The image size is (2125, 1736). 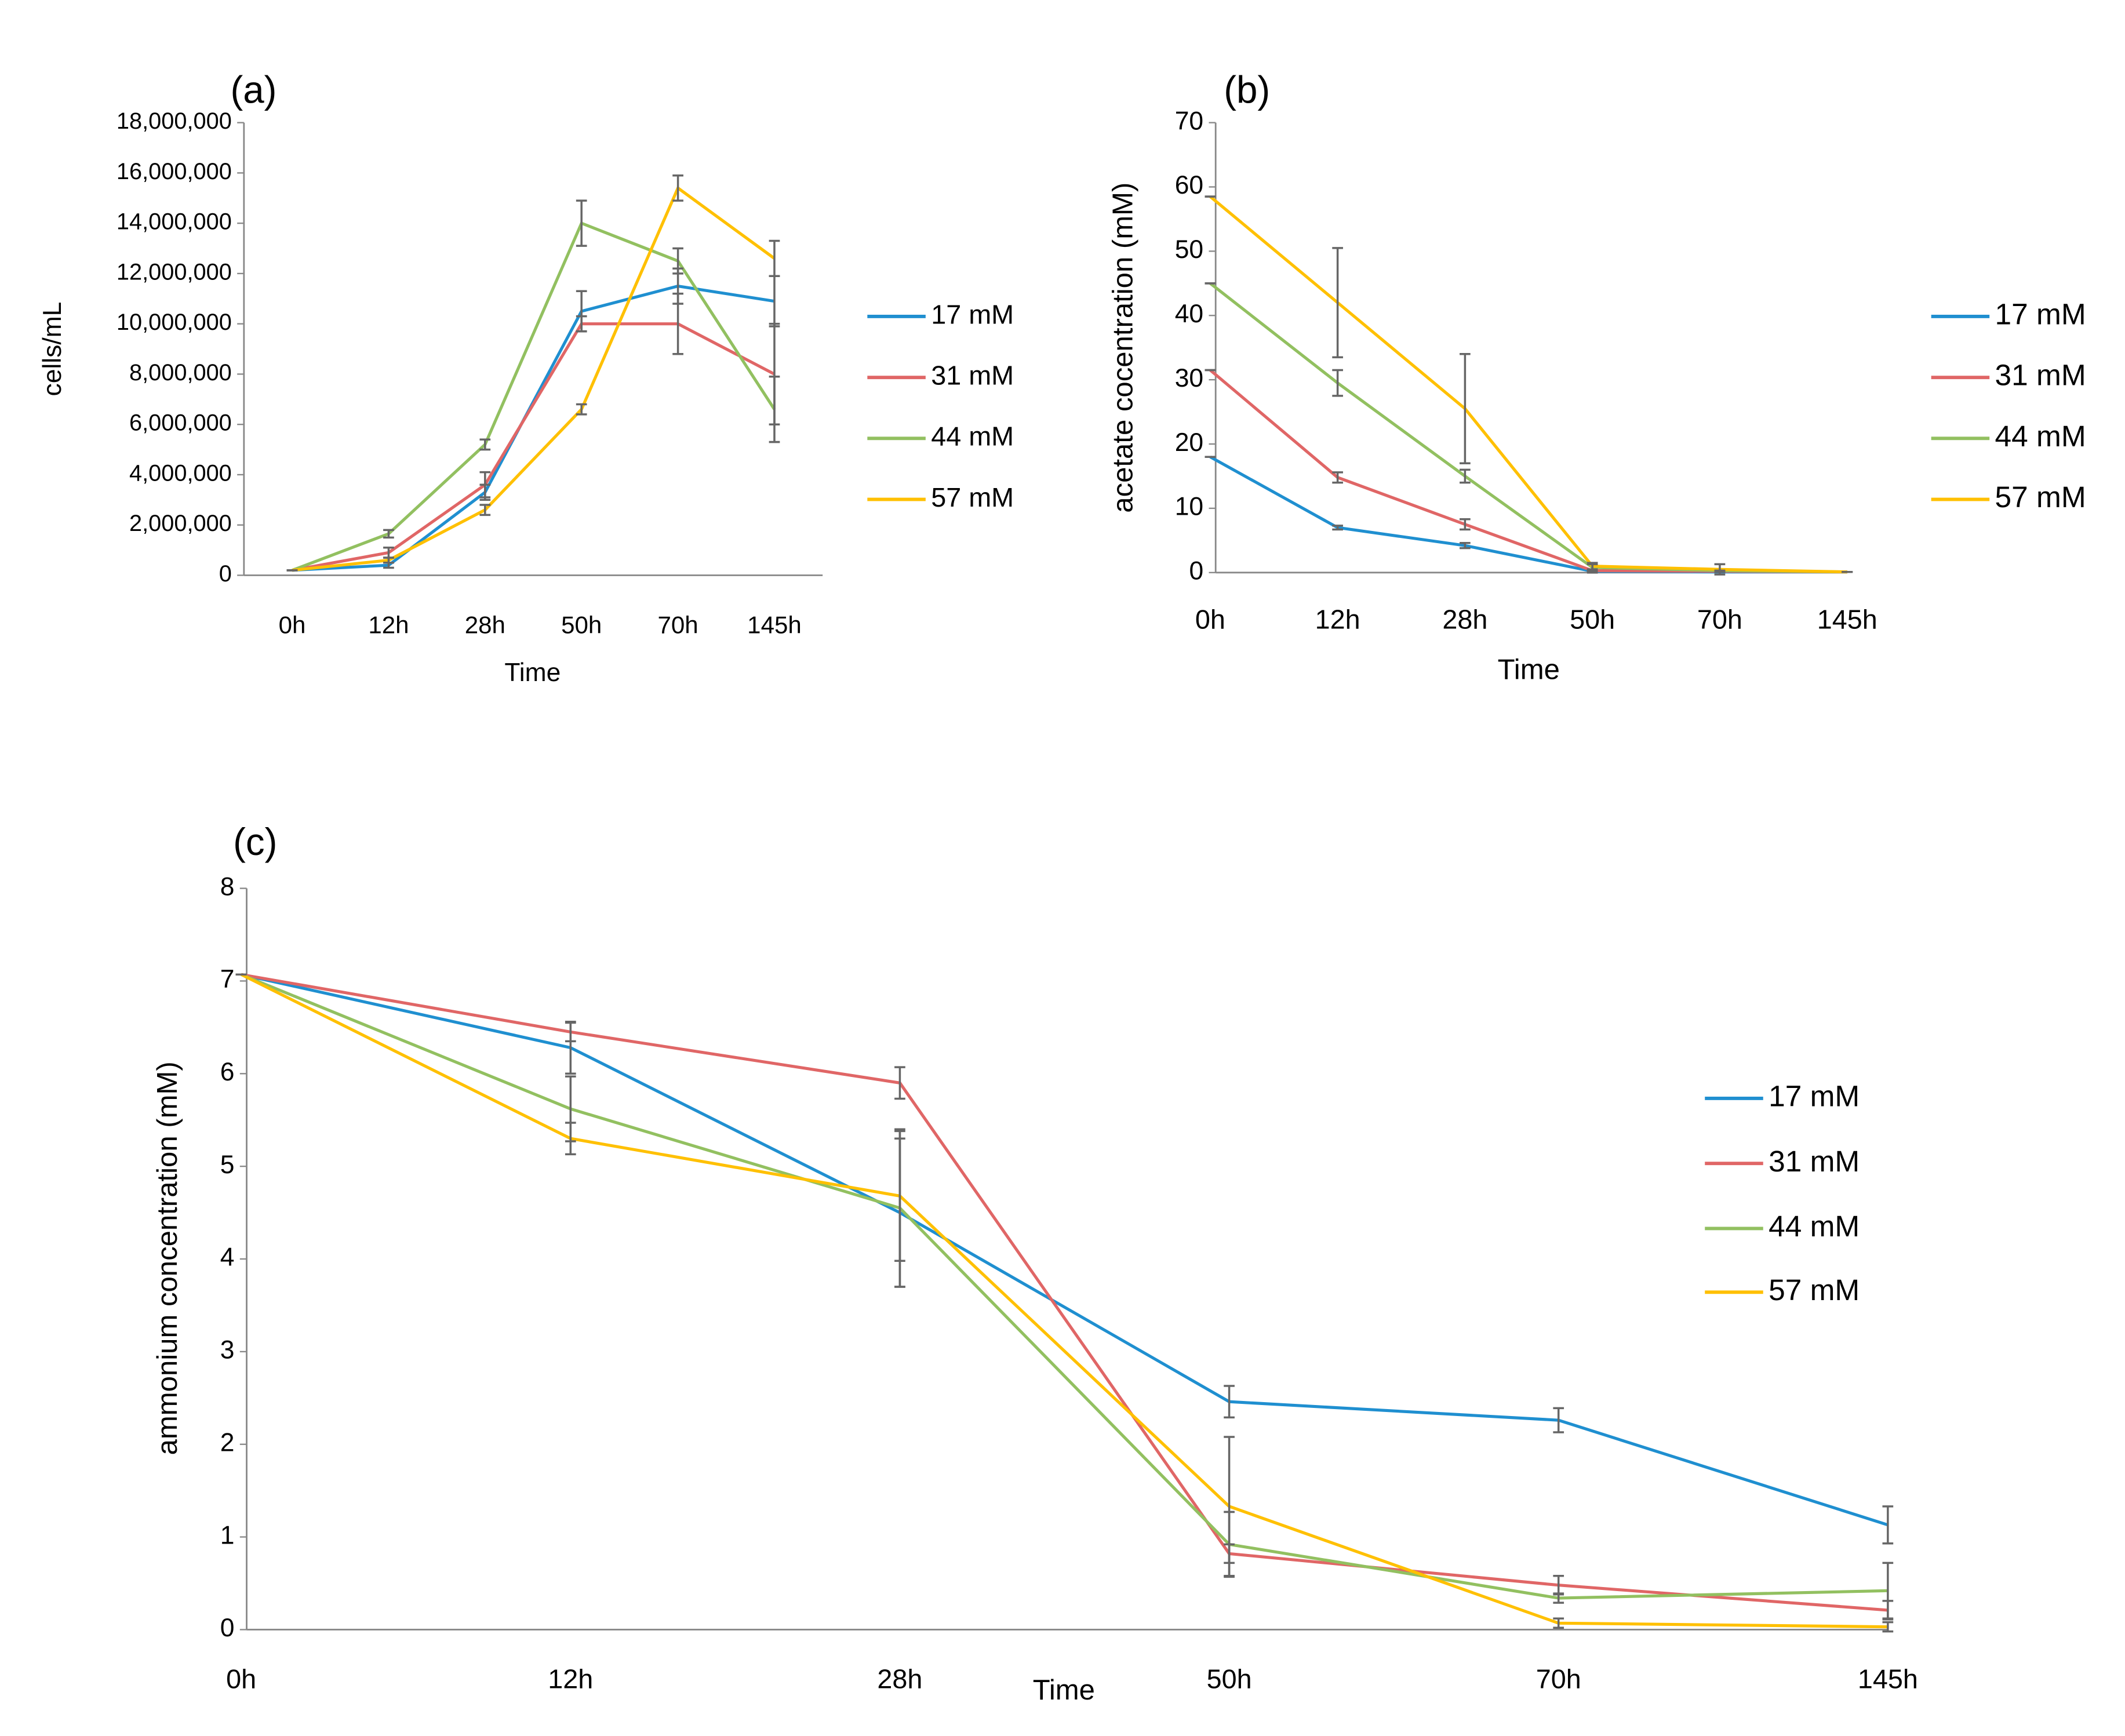 What do you see at coordinates (167, 1258) in the screenshot?
I see `y-axis-label: ammonium concentration (mM)` at bounding box center [167, 1258].